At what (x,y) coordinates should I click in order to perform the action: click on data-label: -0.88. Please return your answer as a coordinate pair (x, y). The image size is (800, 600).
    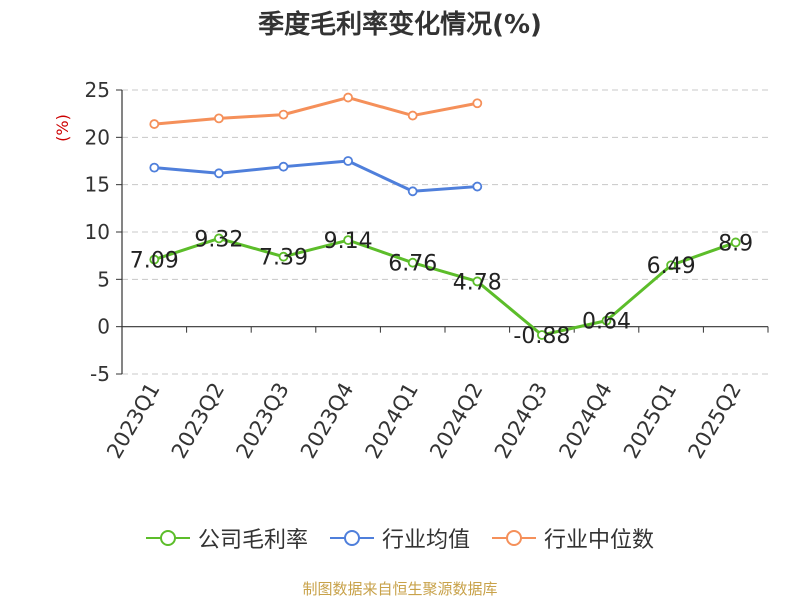
    Looking at the image, I should click on (541, 336).